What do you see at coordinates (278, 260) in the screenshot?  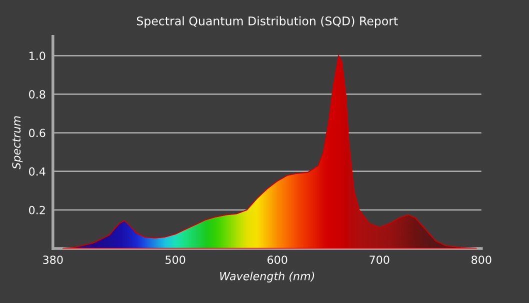 I see `x-tick-label: 600` at bounding box center [278, 260].